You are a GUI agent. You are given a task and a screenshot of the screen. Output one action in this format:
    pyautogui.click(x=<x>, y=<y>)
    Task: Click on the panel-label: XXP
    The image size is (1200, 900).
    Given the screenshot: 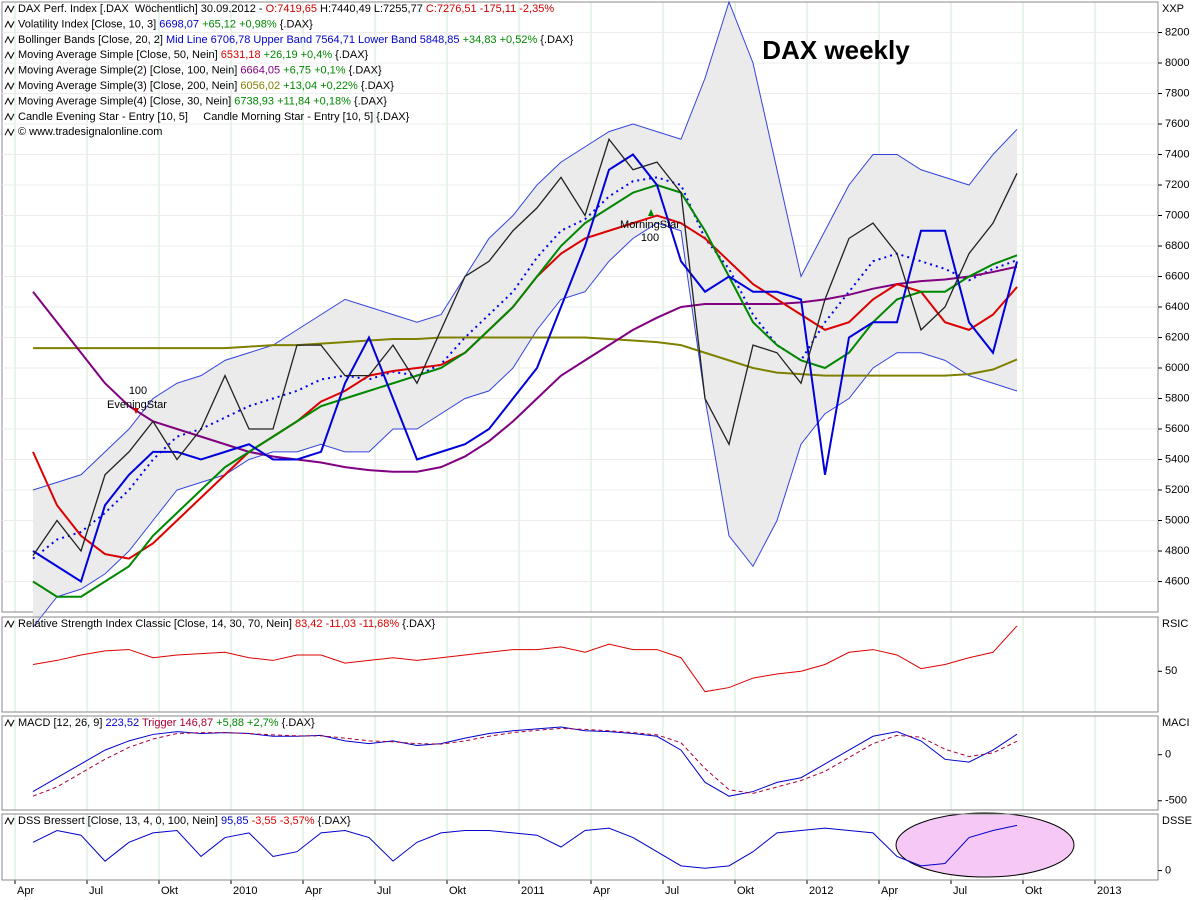 What is the action you would take?
    pyautogui.click(x=1173, y=9)
    